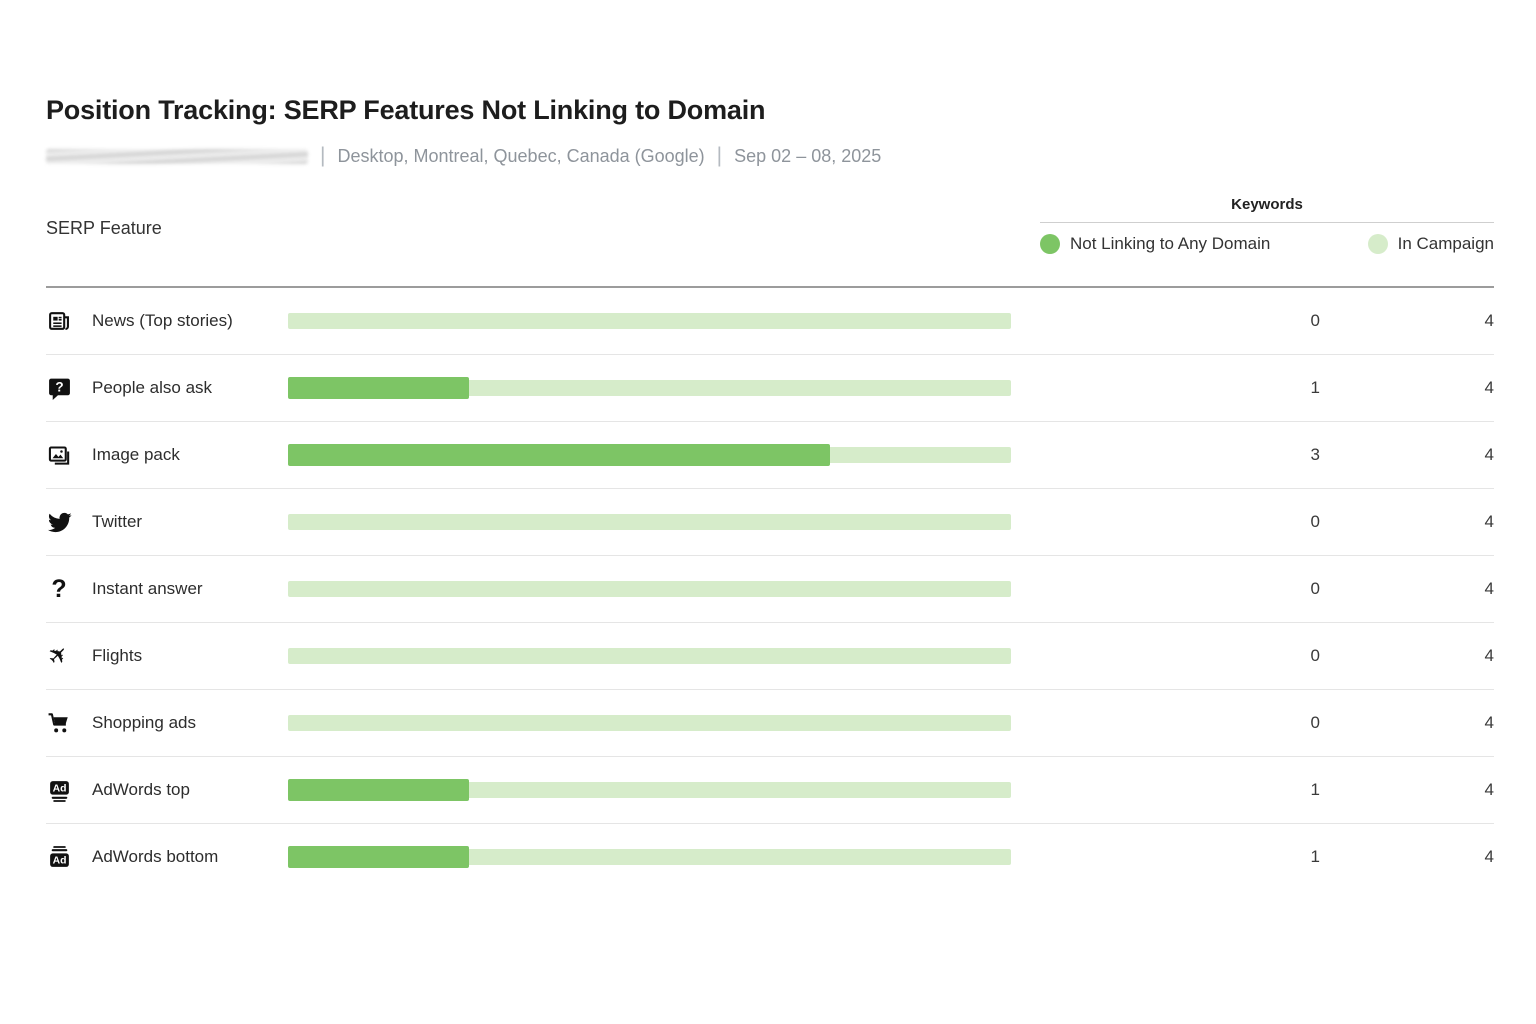 This screenshot has height=1024, width=1536. I want to click on question-bubble-icon: ?, so click(59, 389).